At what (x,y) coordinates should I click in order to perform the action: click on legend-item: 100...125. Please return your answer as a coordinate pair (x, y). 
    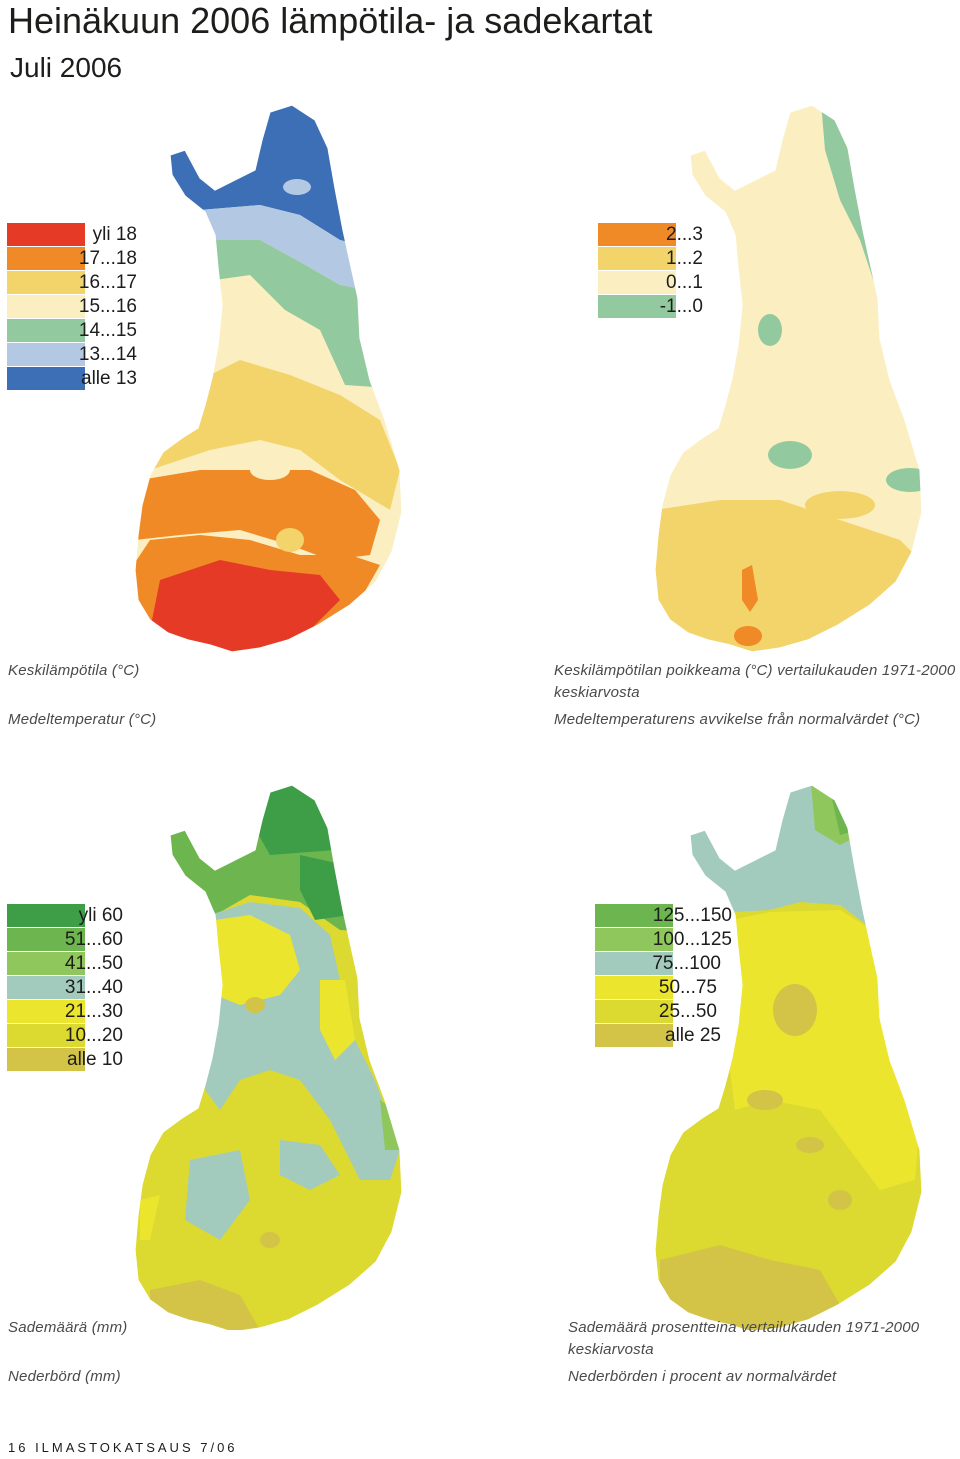
    Looking at the image, I should click on (715, 940).